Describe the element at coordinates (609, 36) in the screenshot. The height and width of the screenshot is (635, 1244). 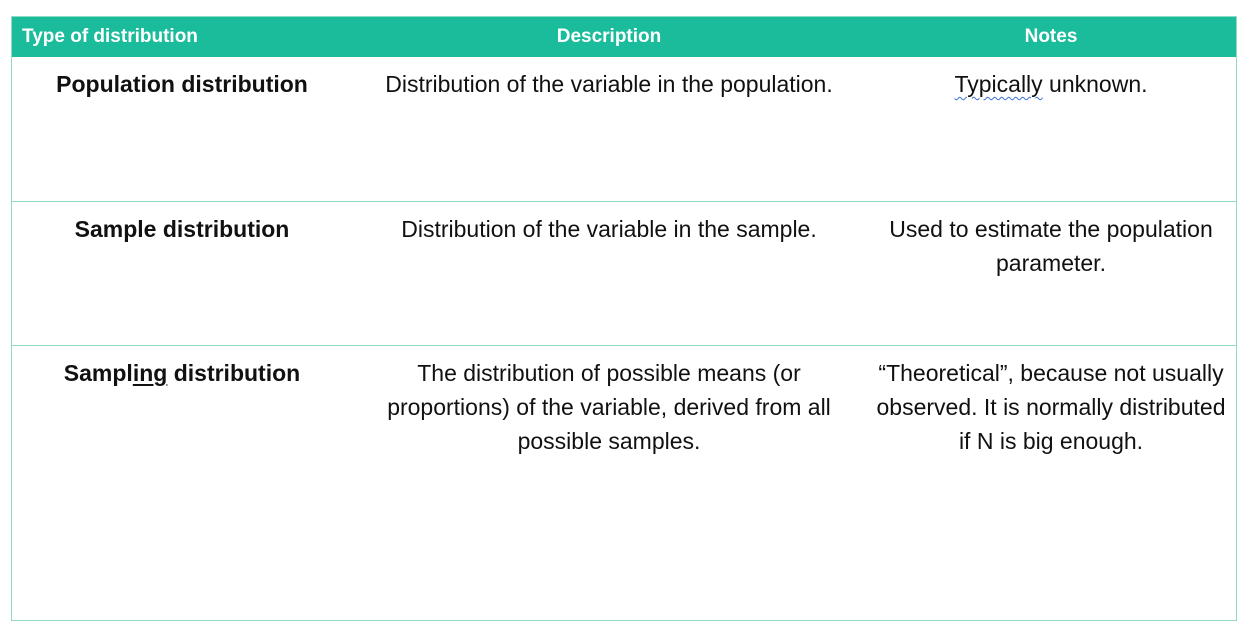
I see `header-description: Description` at that location.